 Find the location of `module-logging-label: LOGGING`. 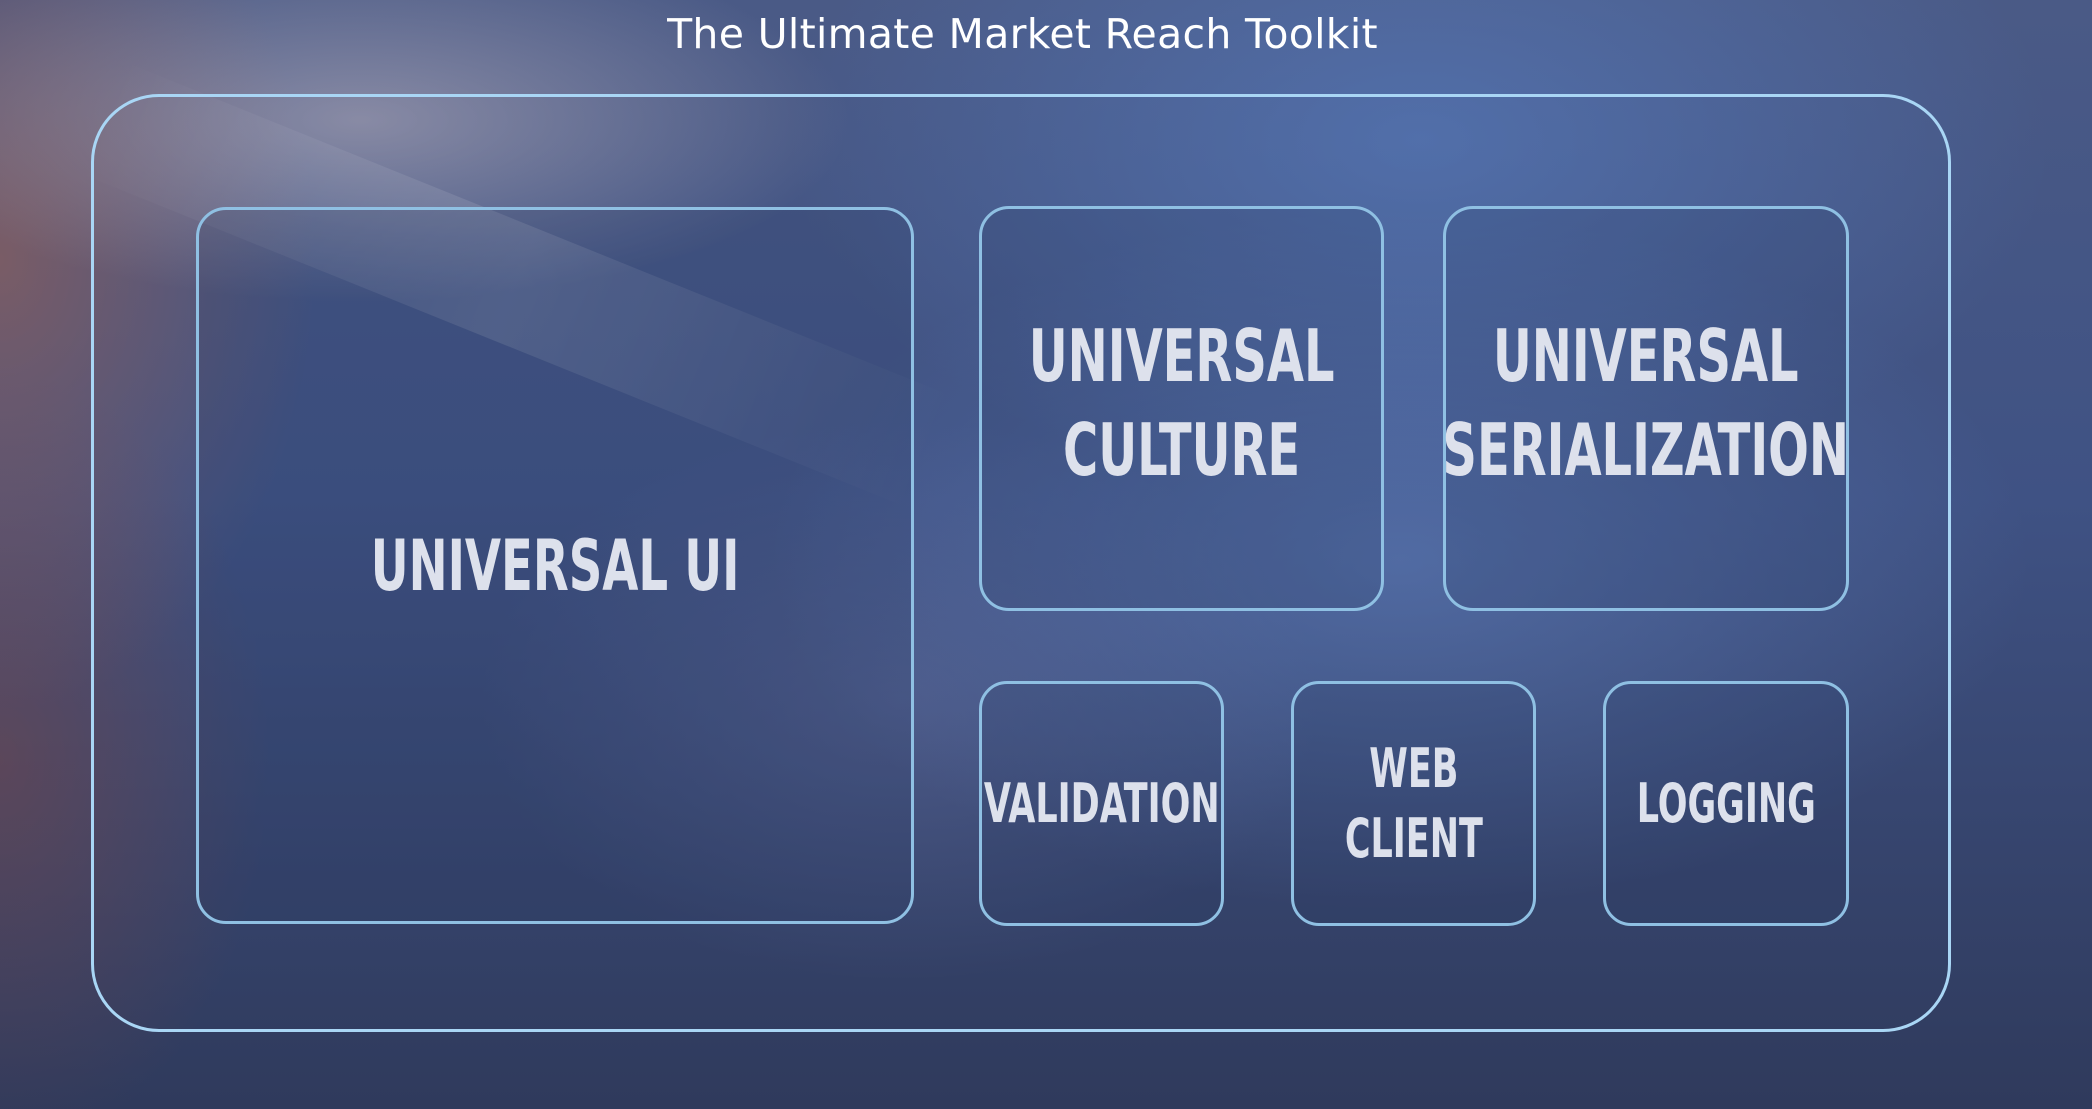

module-logging-label: LOGGING is located at coordinates (1726, 803).